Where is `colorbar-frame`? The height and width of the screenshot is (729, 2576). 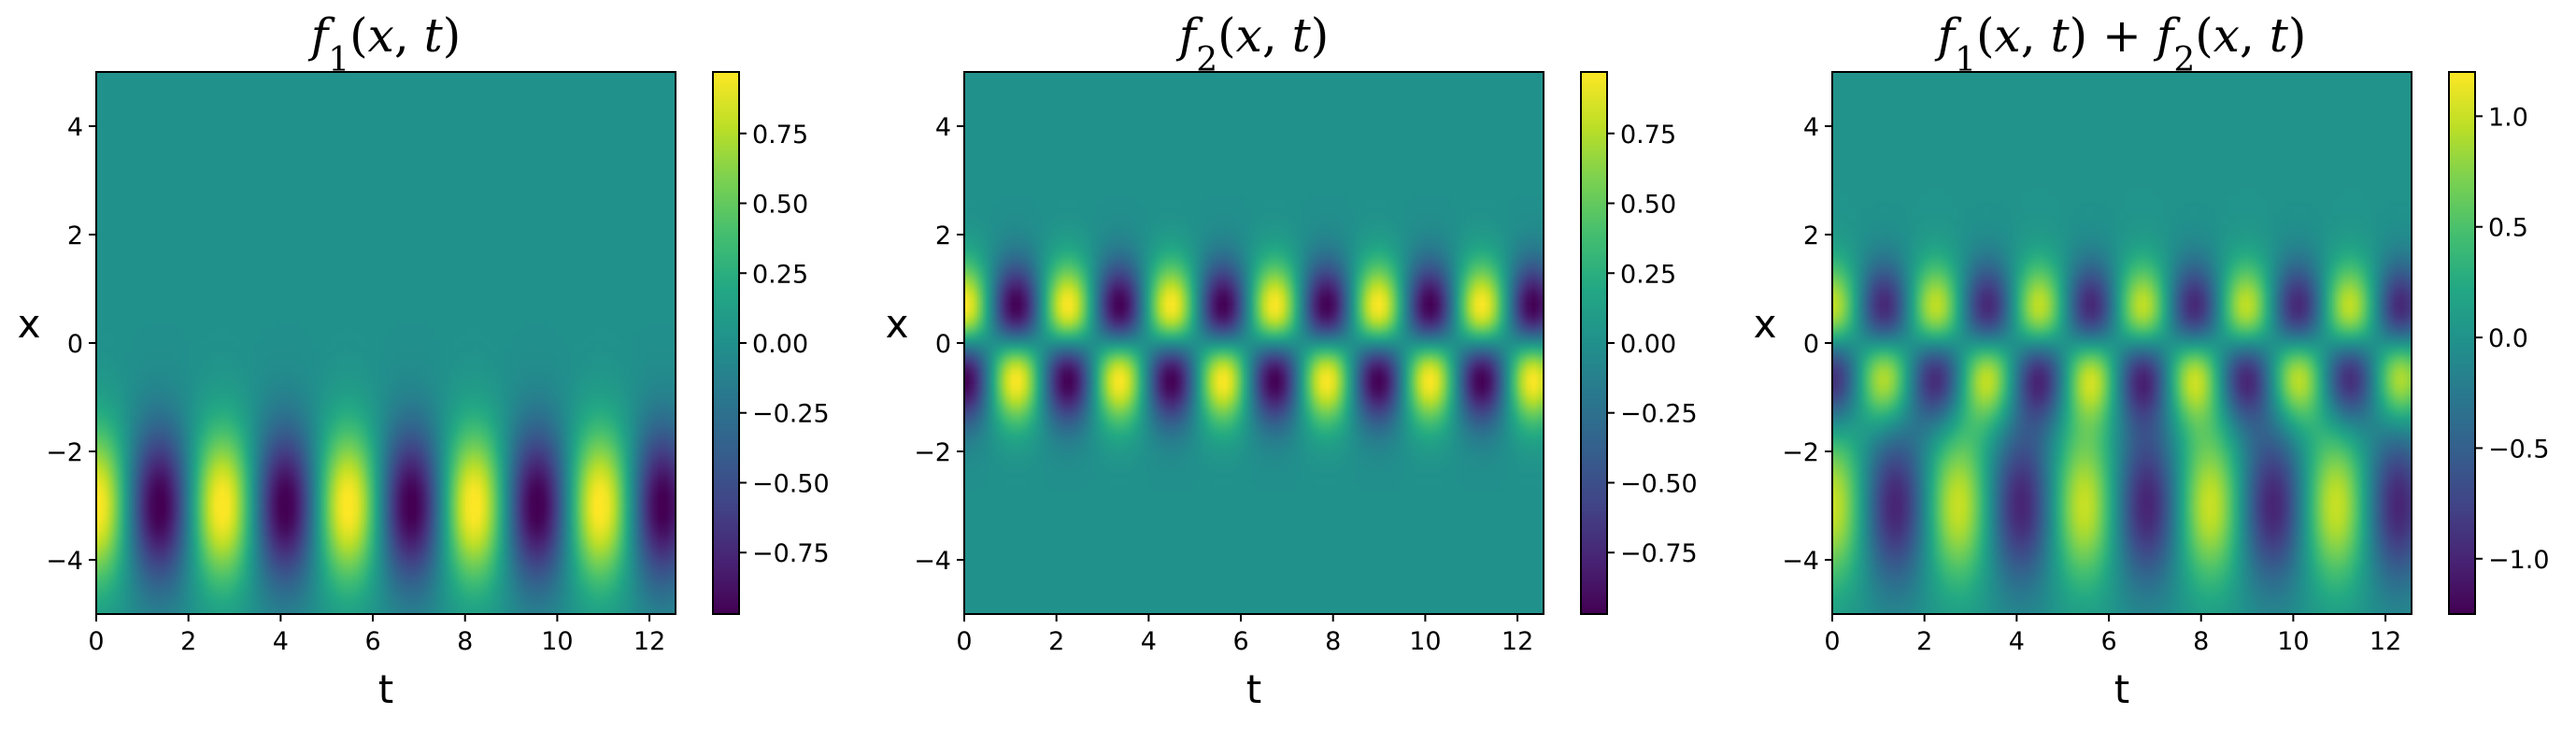
colorbar-frame is located at coordinates (2462, 343).